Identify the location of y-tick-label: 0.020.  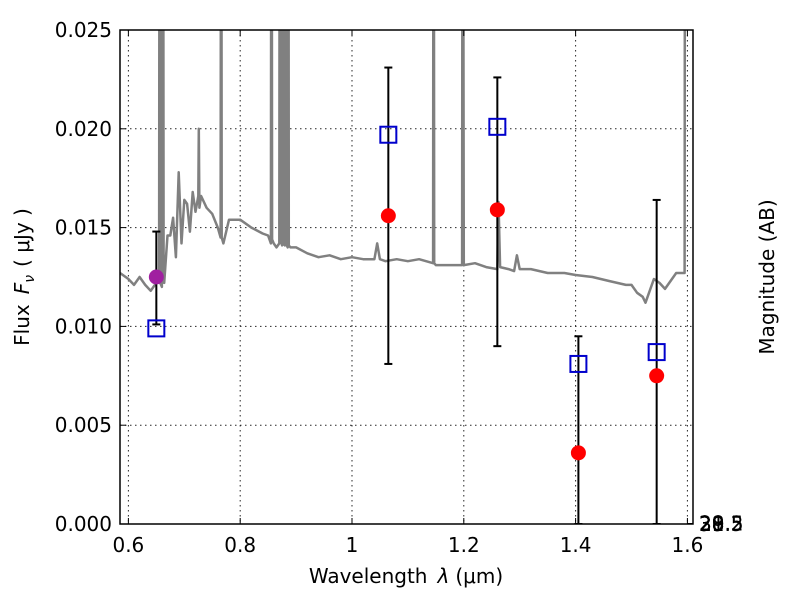
(83, 129).